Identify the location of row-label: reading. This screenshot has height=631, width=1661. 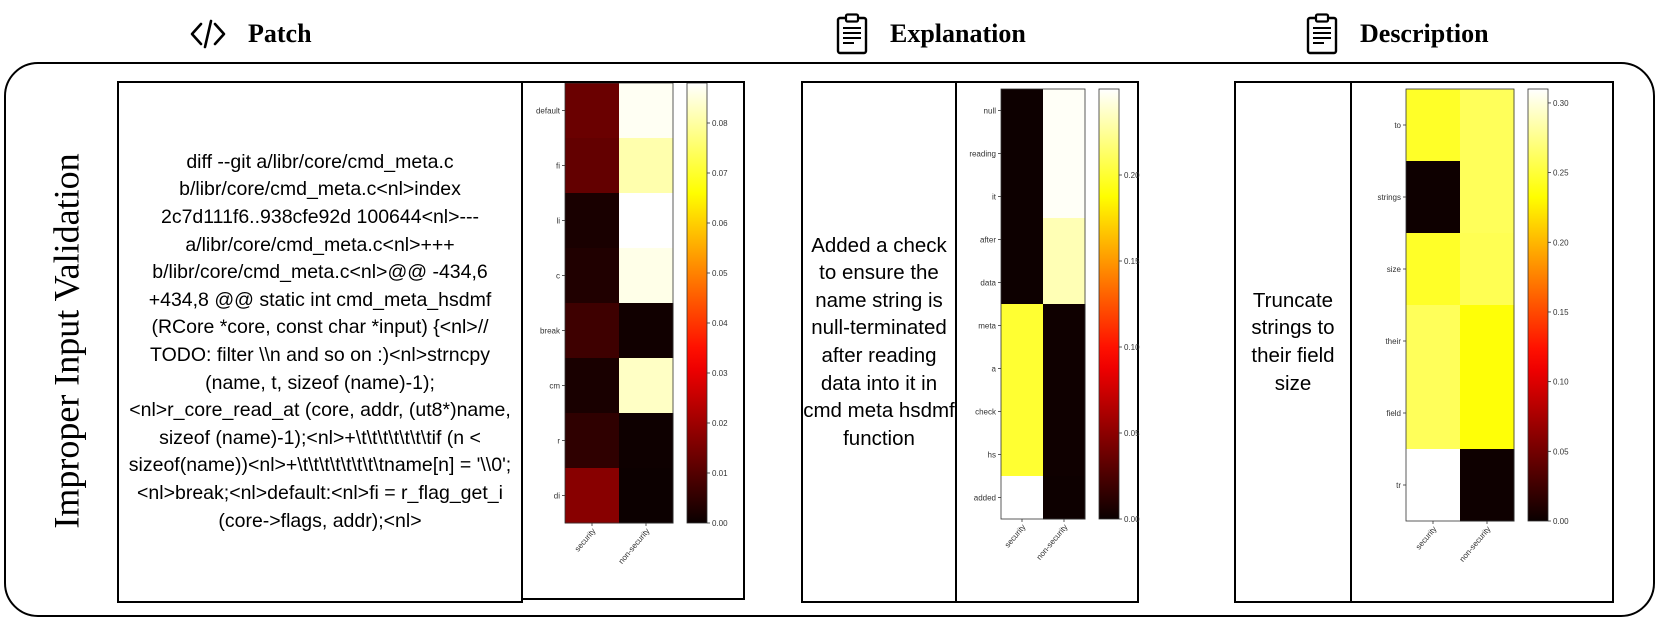
(982, 154).